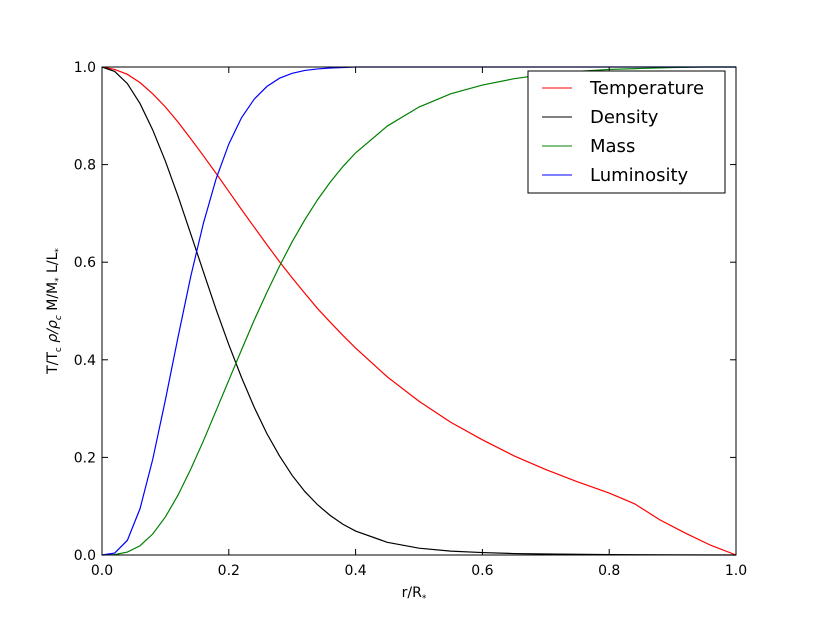  Describe the element at coordinates (85, 458) in the screenshot. I see `y-tick-label: 0.2` at that location.